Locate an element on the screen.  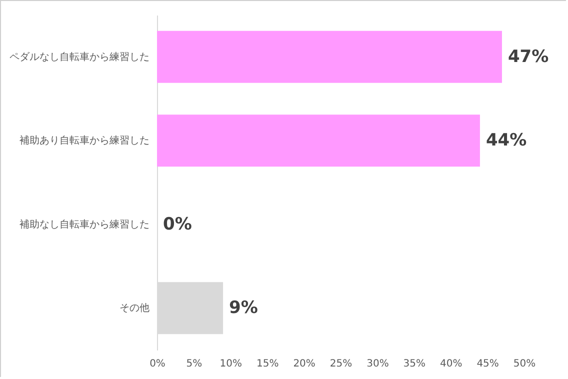
y-tick-label: 補助なし自転車から練習した is located at coordinates (85, 224).